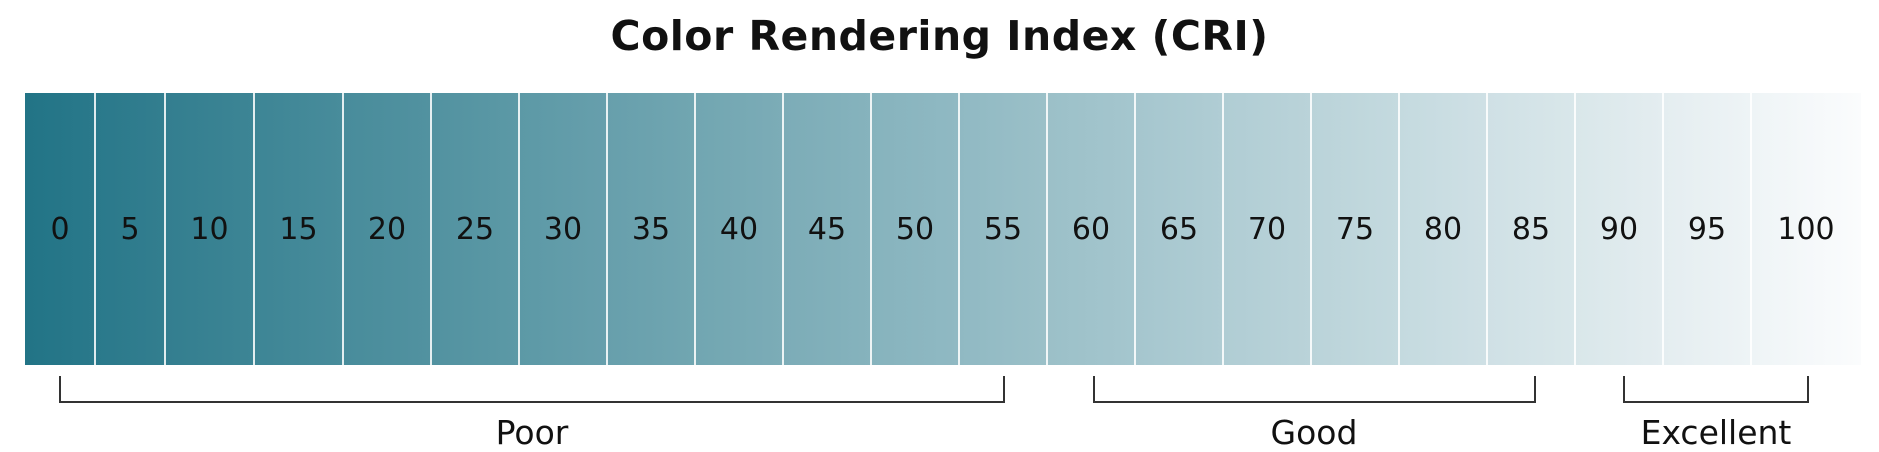 The image size is (1879, 452). I want to click on scale-value-label: 40, so click(739, 229).